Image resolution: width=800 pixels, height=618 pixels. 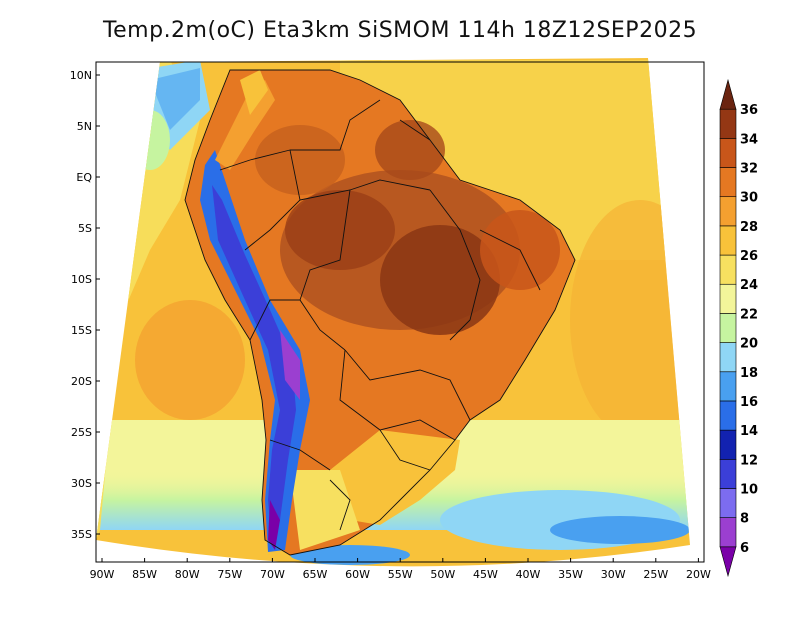 I want to click on lat-tick-label: 10N, so click(x=81, y=75).